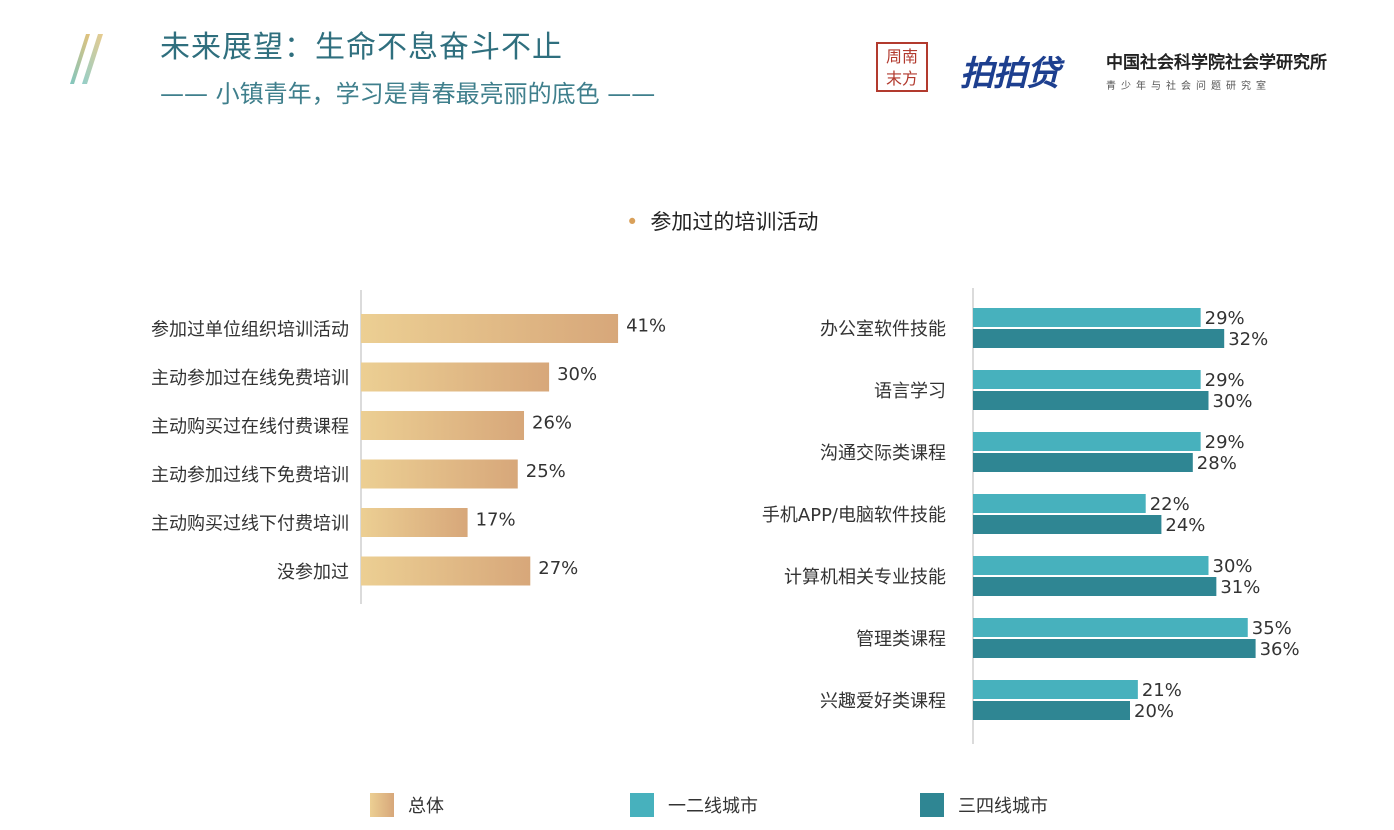 Image resolution: width=1394 pixels, height=830 pixels. I want to click on seal-logo: 周南 末方, so click(902, 67).